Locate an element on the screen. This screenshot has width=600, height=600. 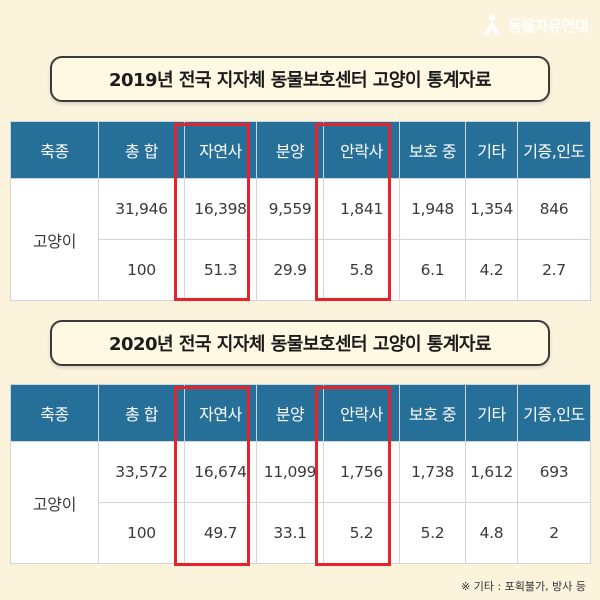
logo: 동물자유연대 is located at coordinates (533, 25).